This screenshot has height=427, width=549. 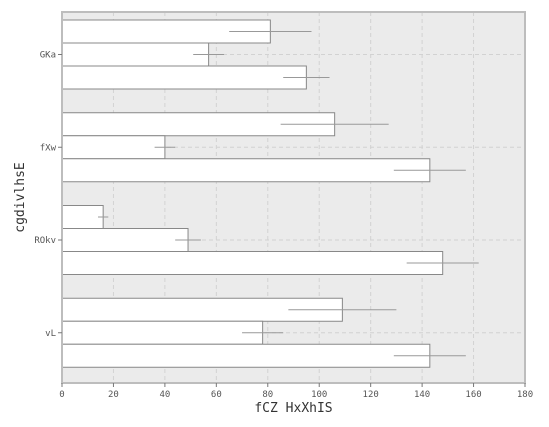 What do you see at coordinates (50, 334) in the screenshot?
I see `y-tick-label-3: vL` at bounding box center [50, 334].